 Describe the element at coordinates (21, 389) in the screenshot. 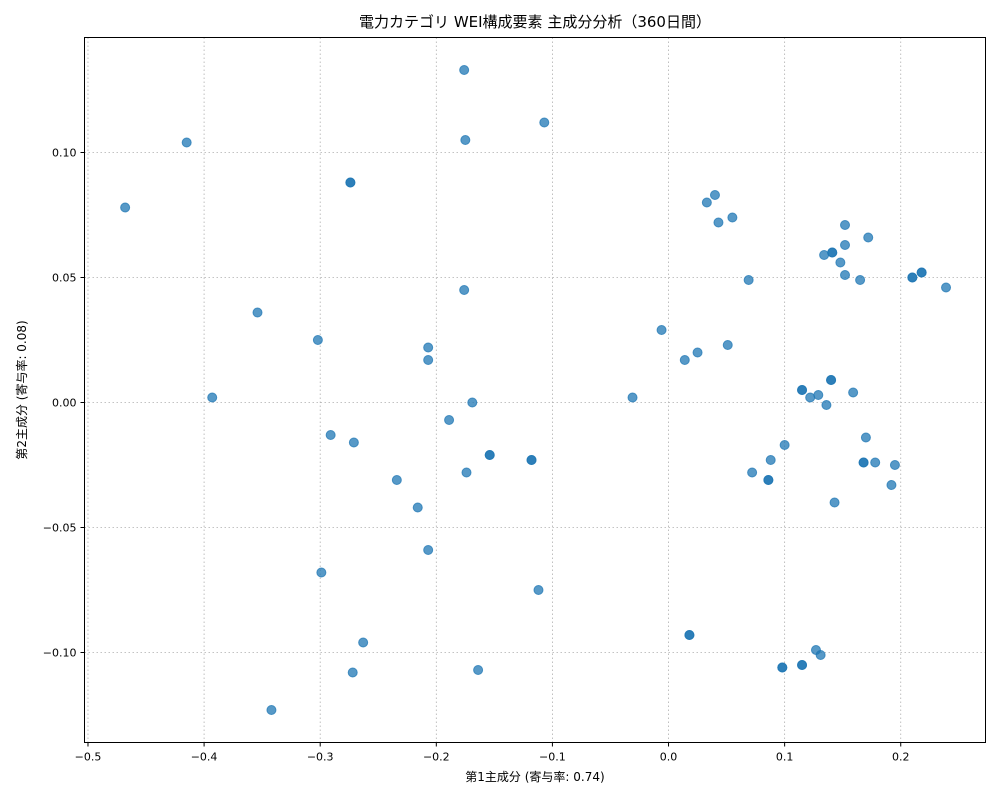

I see `y-axis-label: 第2主成分 (寄与率: 0.08)` at that location.